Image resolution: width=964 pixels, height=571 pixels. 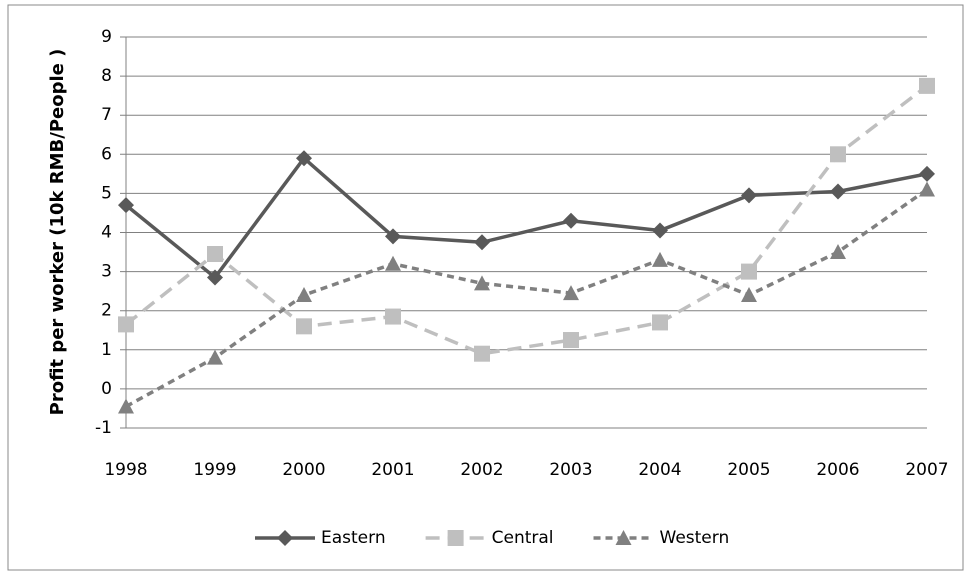 What do you see at coordinates (926, 470) in the screenshot?
I see `x-tick-label: 2007` at bounding box center [926, 470].